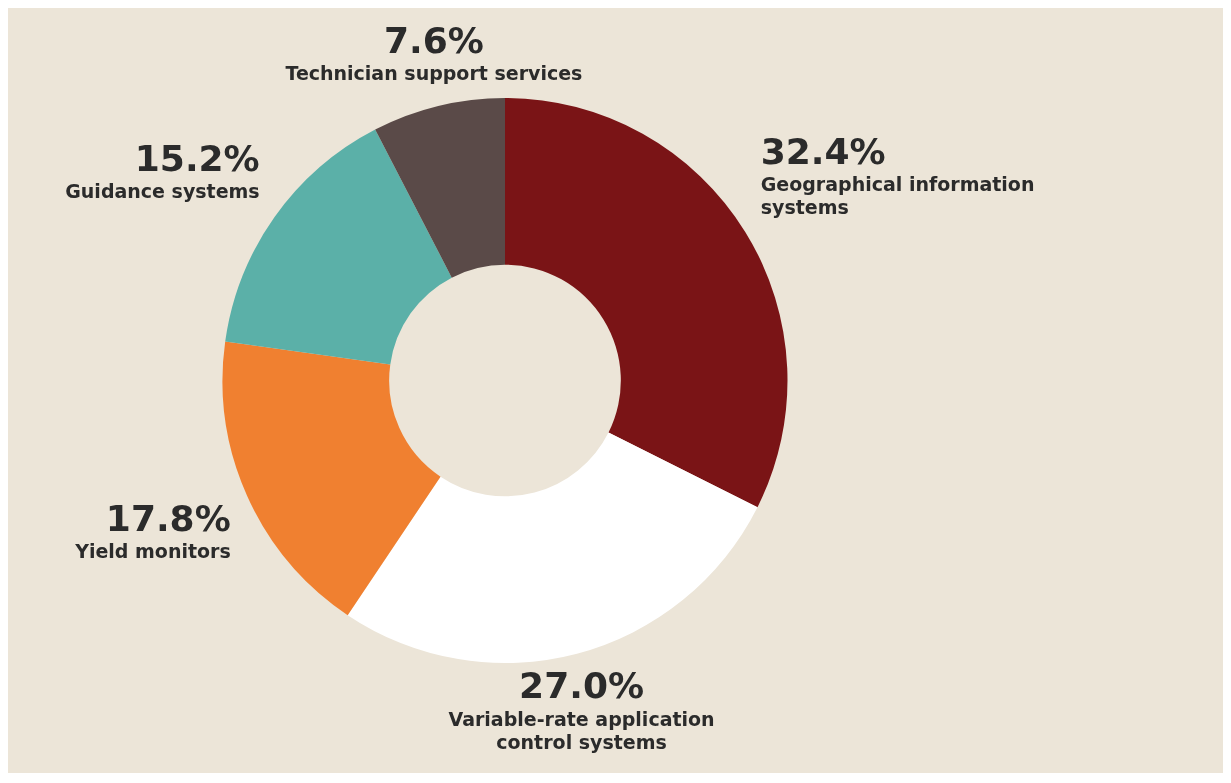  What do you see at coordinates (823, 152) in the screenshot?
I see `data-label: 32.4%` at bounding box center [823, 152].